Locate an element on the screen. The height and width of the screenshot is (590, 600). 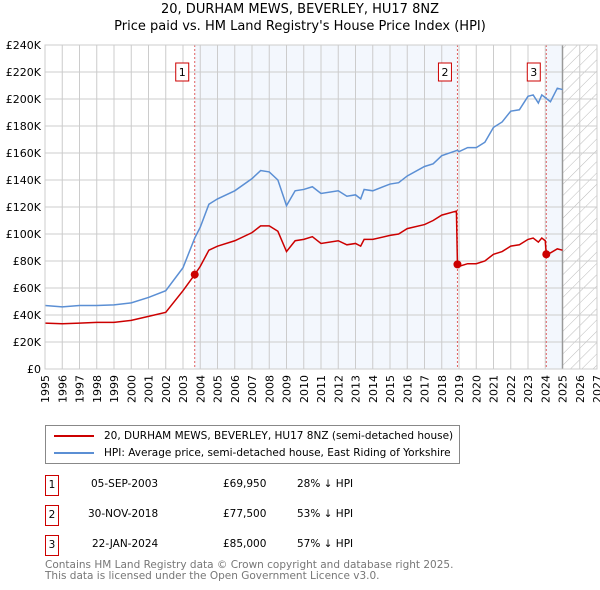
x-tick-label: 2005 is located at coordinates (218, 389).